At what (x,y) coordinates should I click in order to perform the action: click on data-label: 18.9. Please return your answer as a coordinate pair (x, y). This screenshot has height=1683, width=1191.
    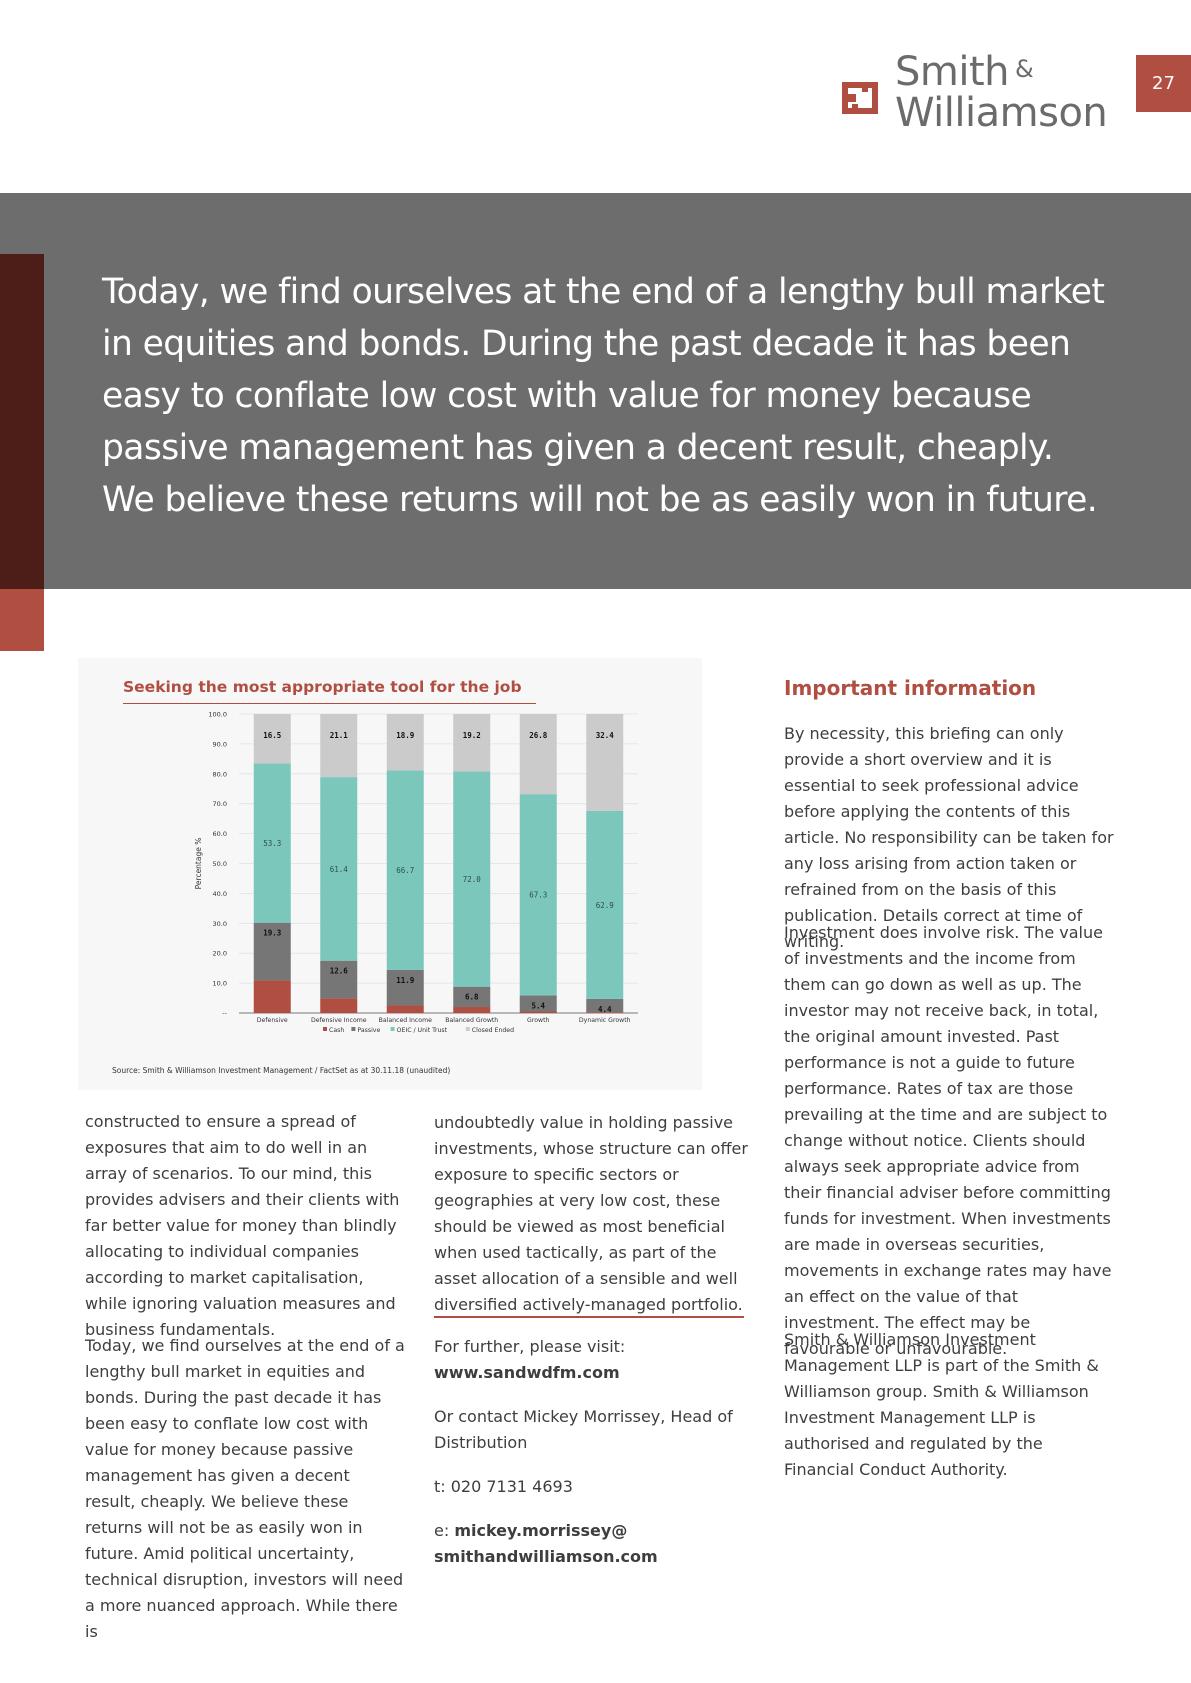
    Looking at the image, I should click on (405, 735).